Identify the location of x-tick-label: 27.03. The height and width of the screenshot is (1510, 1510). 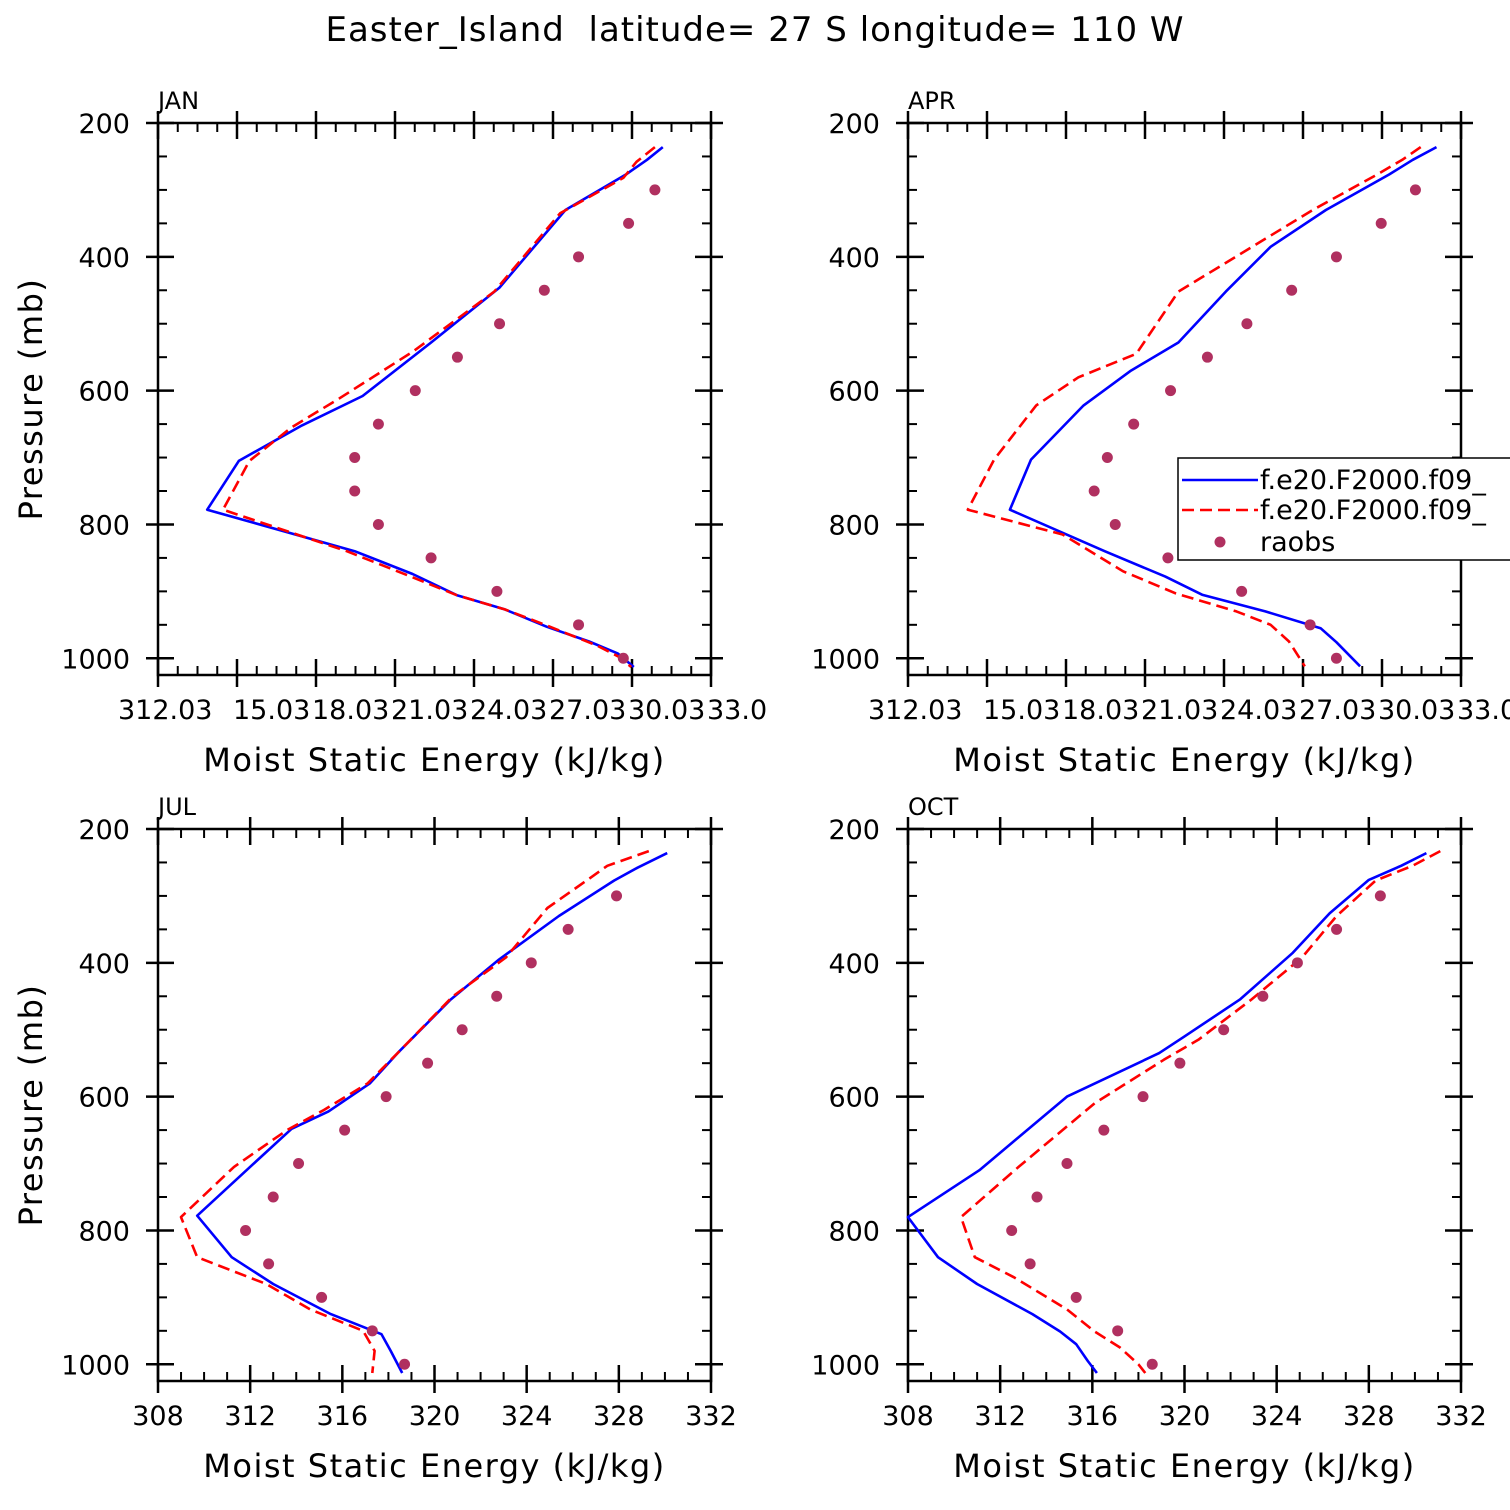
(1337, 710).